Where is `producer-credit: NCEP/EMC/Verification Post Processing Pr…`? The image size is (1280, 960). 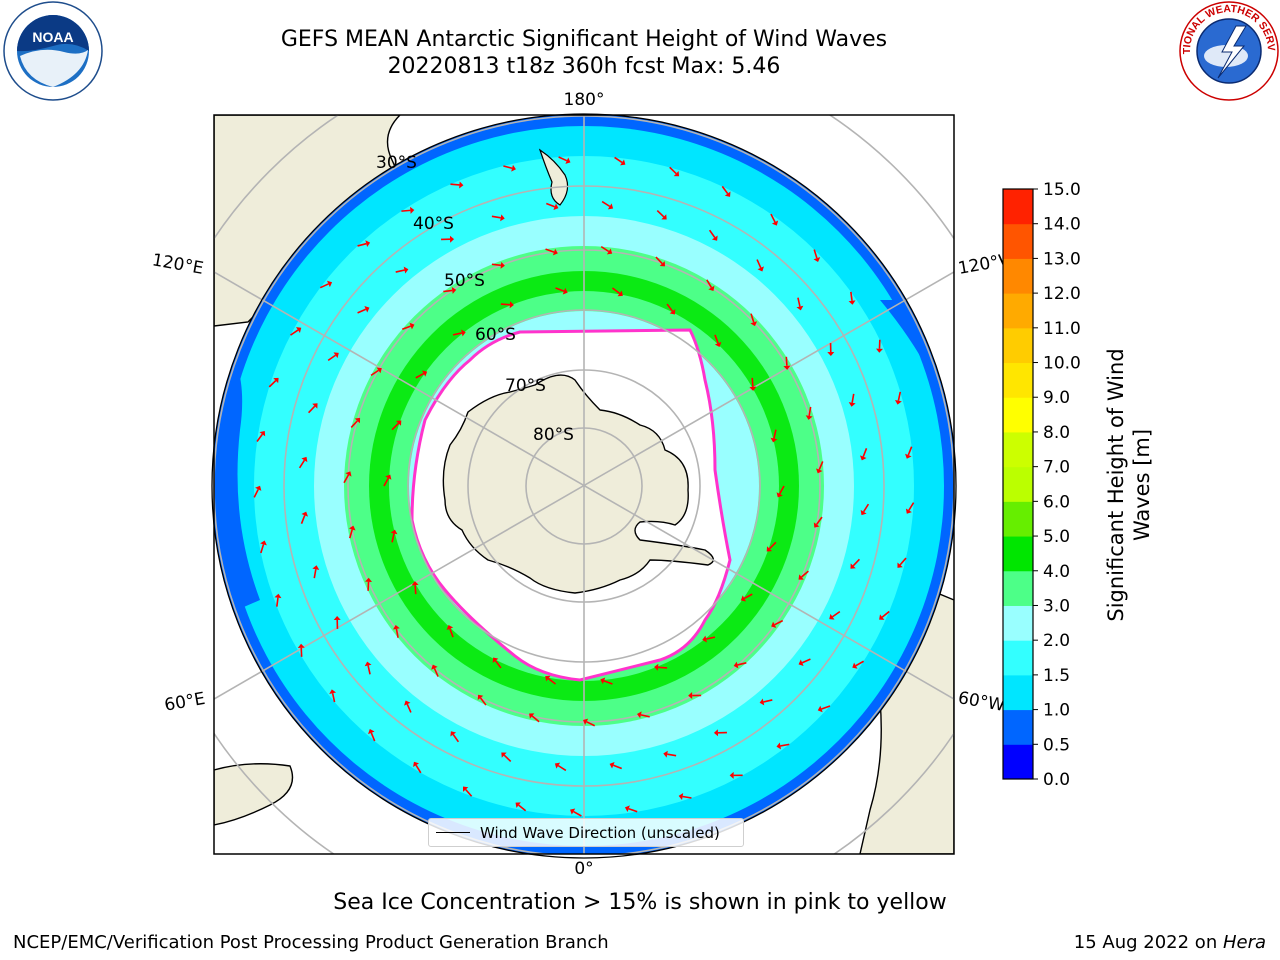
producer-credit: NCEP/EMC/Verification Post Processing Pr… is located at coordinates (311, 942).